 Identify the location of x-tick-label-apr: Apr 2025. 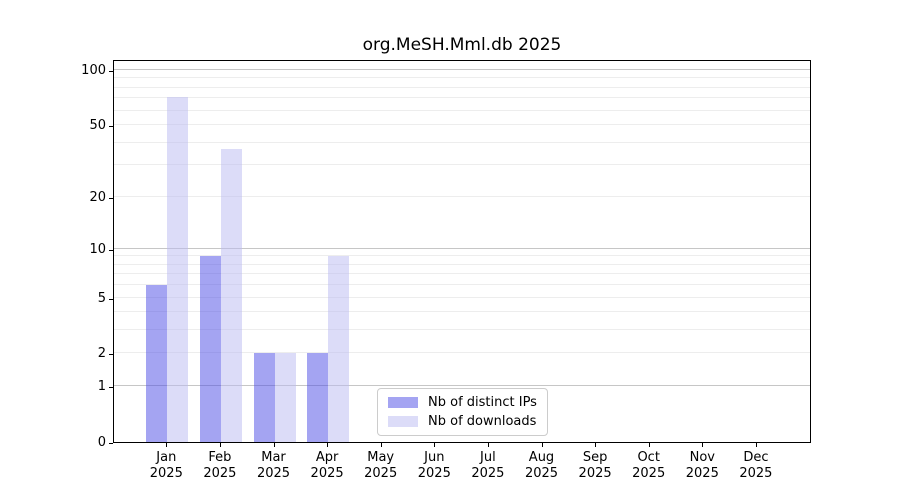
(327, 465).